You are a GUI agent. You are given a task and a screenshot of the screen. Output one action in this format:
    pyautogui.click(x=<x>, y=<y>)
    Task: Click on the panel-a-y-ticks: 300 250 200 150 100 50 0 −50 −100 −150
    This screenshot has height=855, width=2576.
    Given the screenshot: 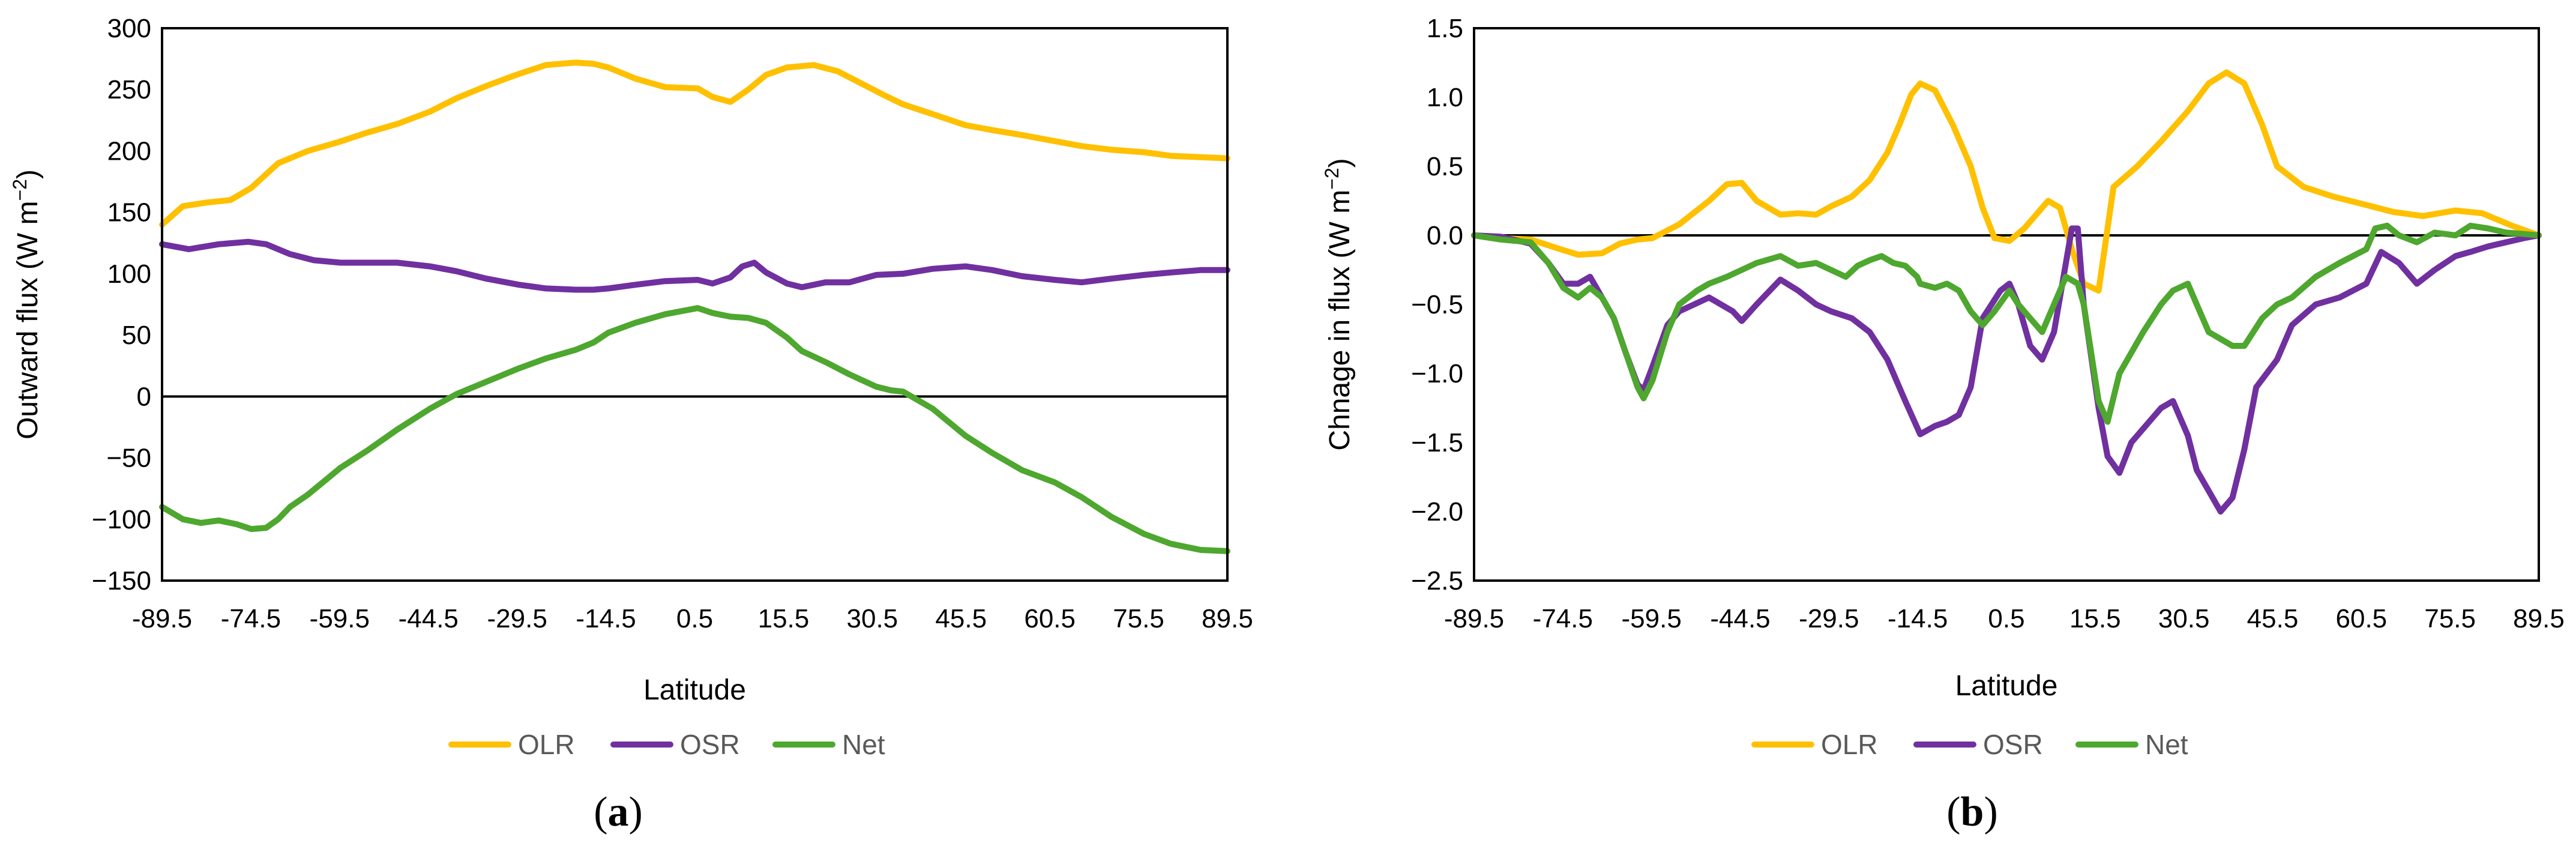 What is the action you would take?
    pyautogui.click(x=121, y=305)
    